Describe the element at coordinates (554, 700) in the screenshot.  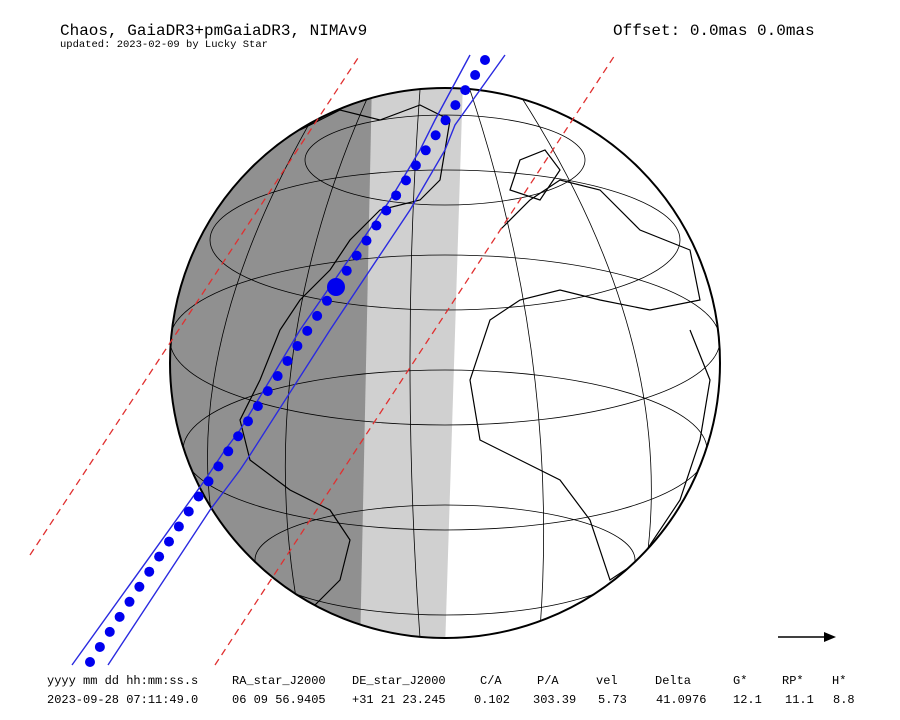
I see `table-cell: 303.39` at that location.